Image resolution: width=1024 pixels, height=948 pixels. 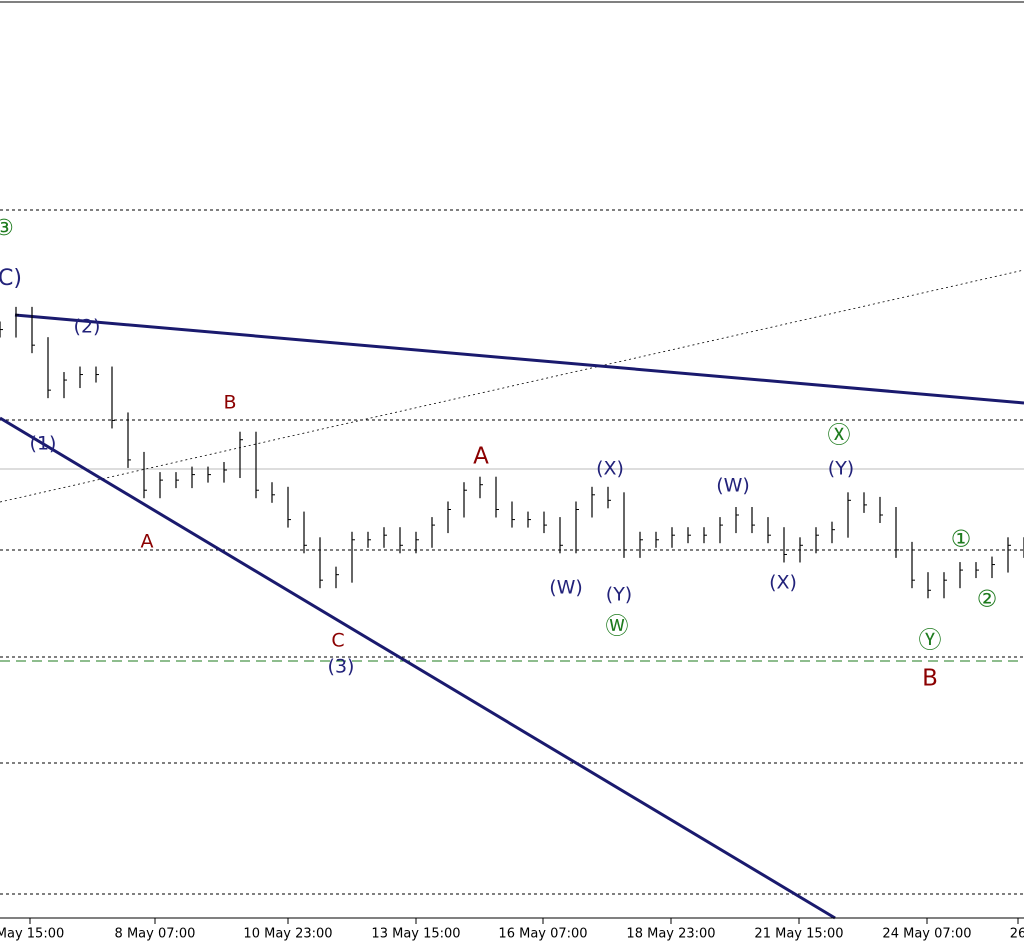 I want to click on wave-label: ③, so click(x=7, y=228).